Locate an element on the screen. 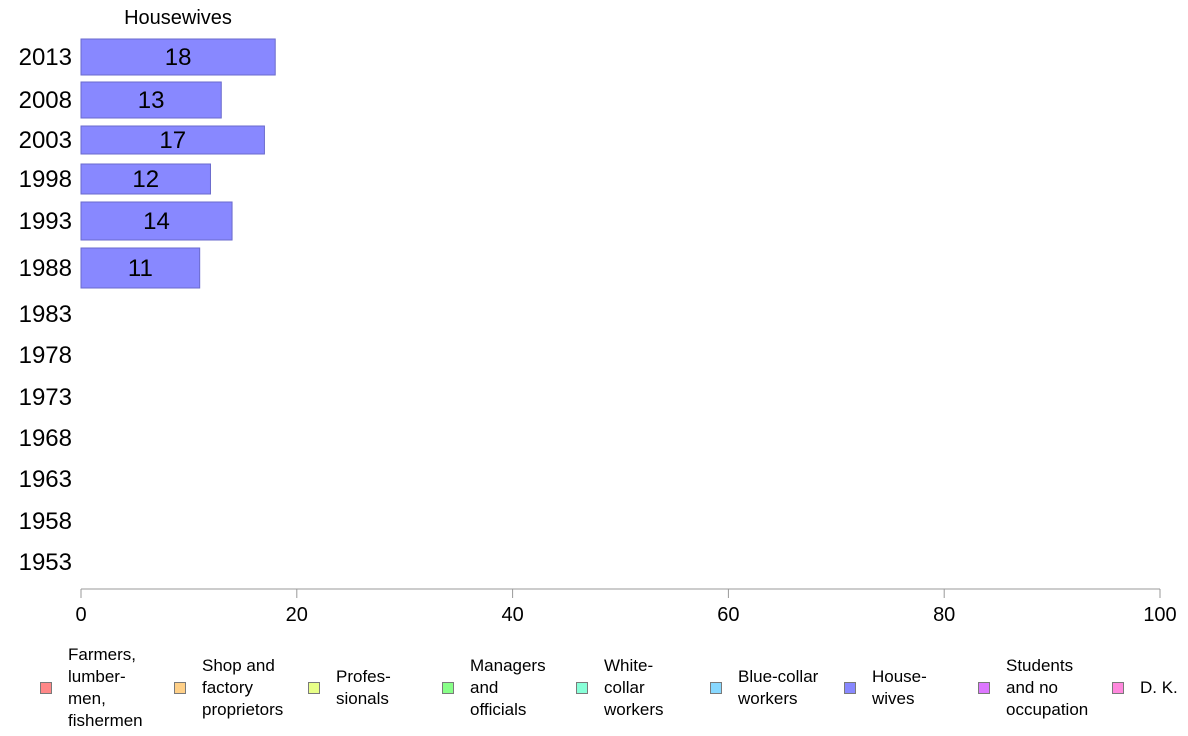 This screenshot has height=736, width=1188. y-tick-label-1993: 1993 is located at coordinates (45, 221).